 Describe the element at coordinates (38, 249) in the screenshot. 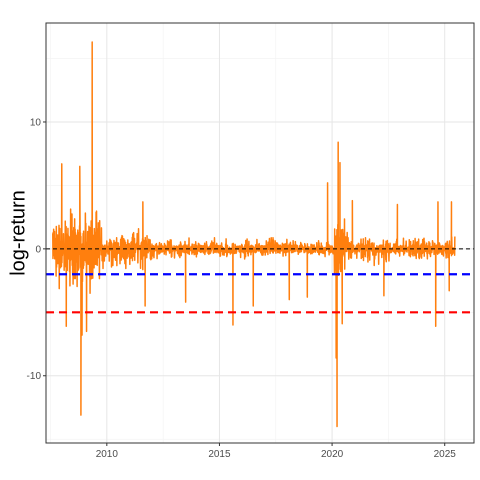

I see `y-tick-label: 0` at that location.